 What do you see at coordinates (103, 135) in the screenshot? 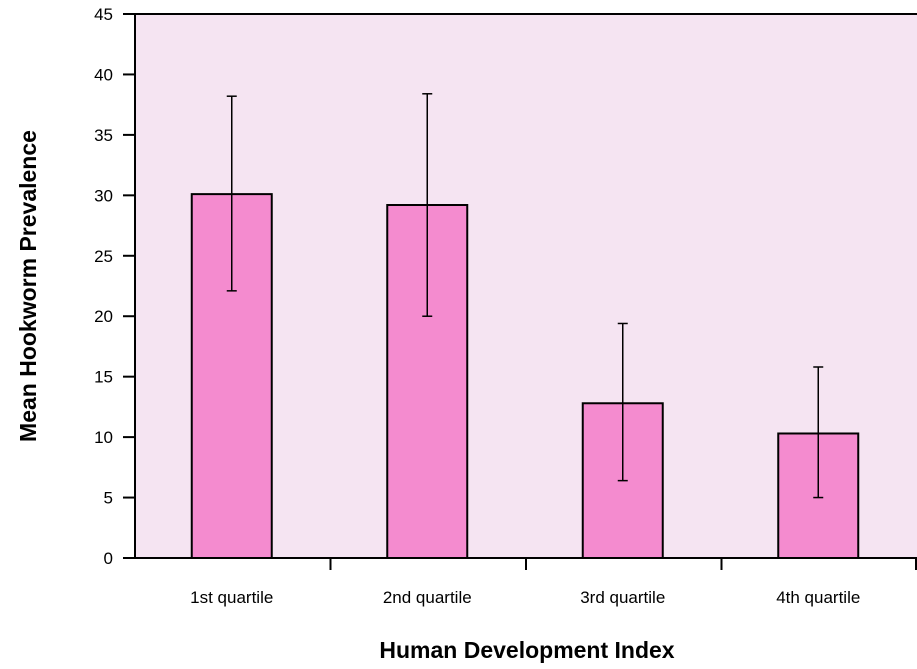
I see `y-tick-label: 35` at bounding box center [103, 135].